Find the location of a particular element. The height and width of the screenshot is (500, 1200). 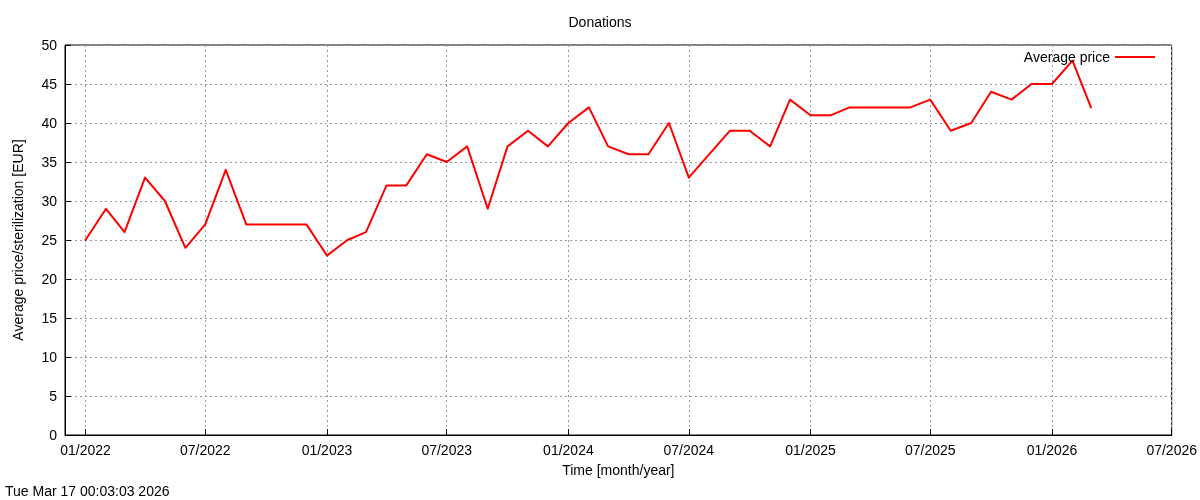

y-tick-label: 0 is located at coordinates (53, 435).